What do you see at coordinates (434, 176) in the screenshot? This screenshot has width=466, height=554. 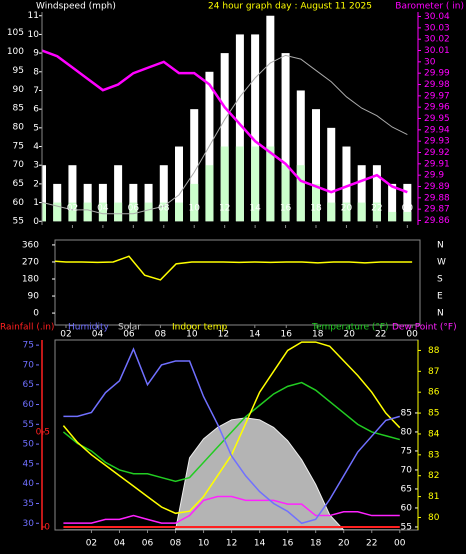 I see `y-tick-label: 29.9` at bounding box center [434, 176].